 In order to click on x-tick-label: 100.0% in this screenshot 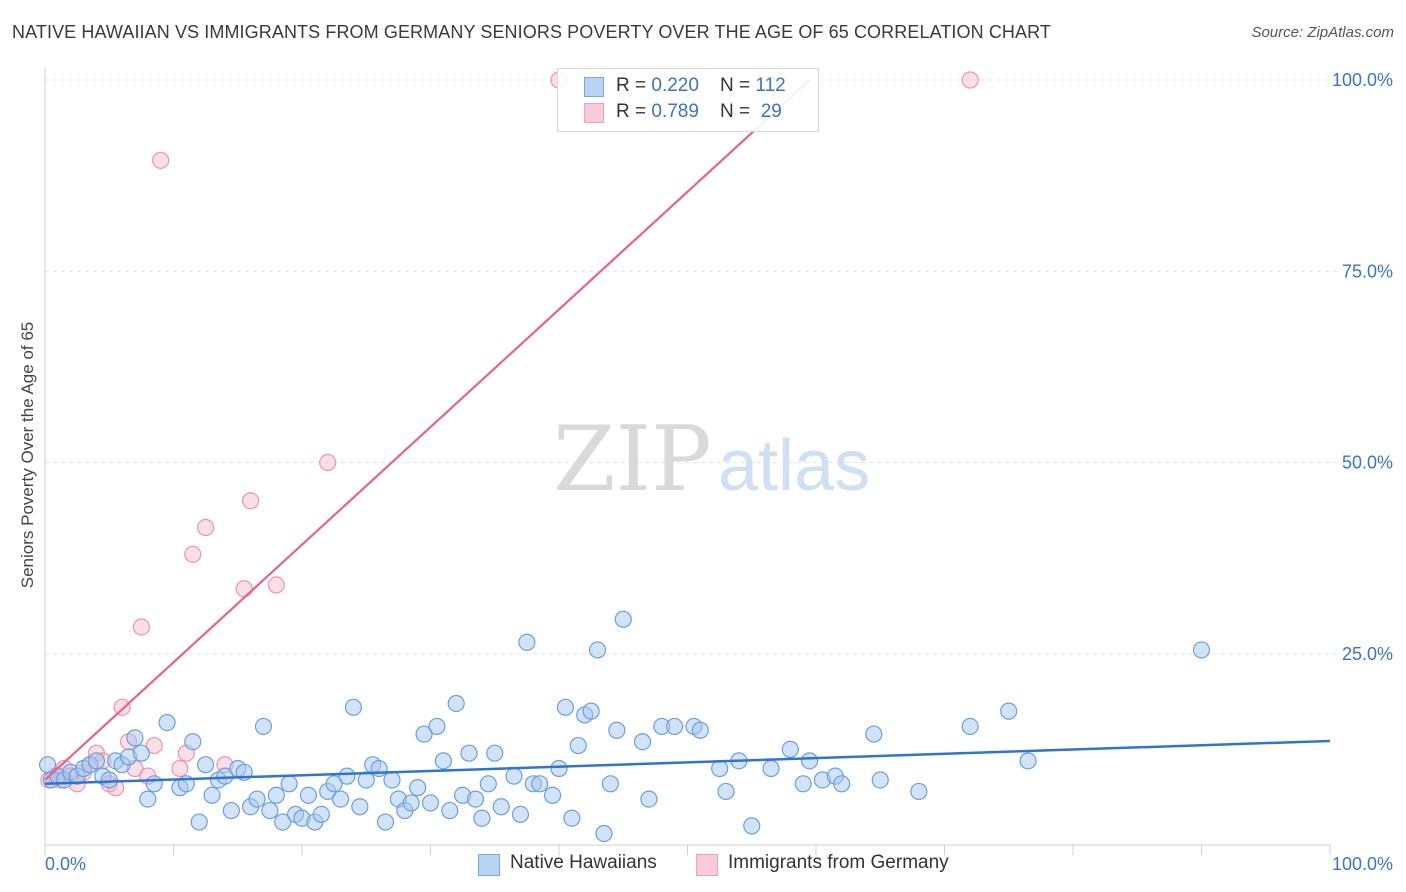, I will do `click(1362, 864)`.